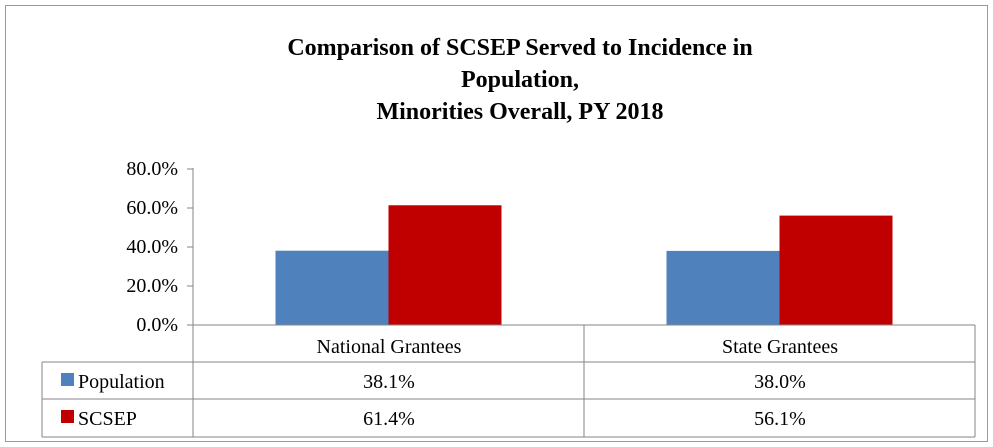 Image resolution: width=993 pixels, height=447 pixels. Describe the element at coordinates (332, 287) in the screenshot. I see `bar-population-national-grantees` at that location.